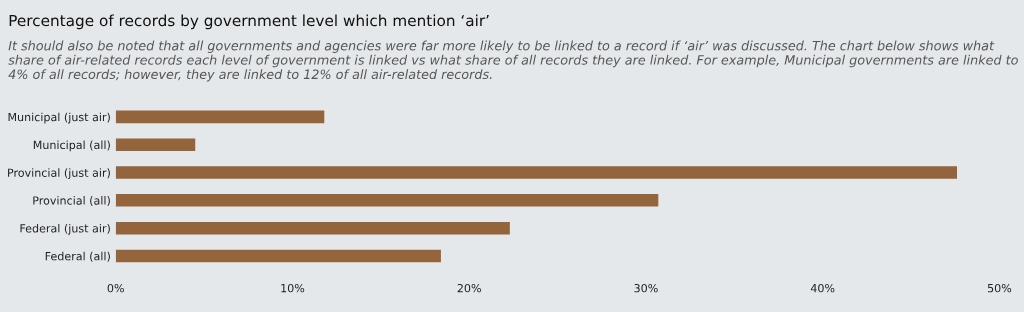  Describe the element at coordinates (77, 256) in the screenshot. I see `y-tick-label: Federal (all)` at that location.